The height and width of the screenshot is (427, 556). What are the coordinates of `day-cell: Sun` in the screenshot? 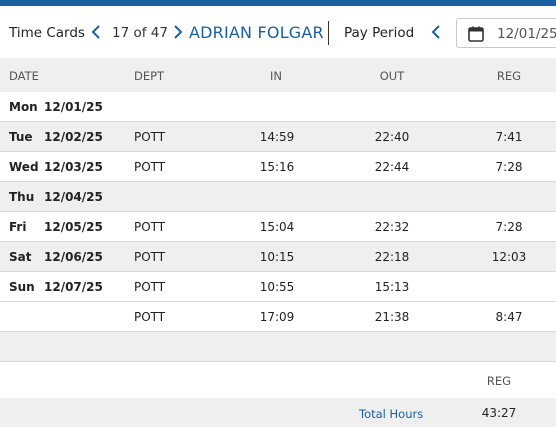 It's located at (22, 287).